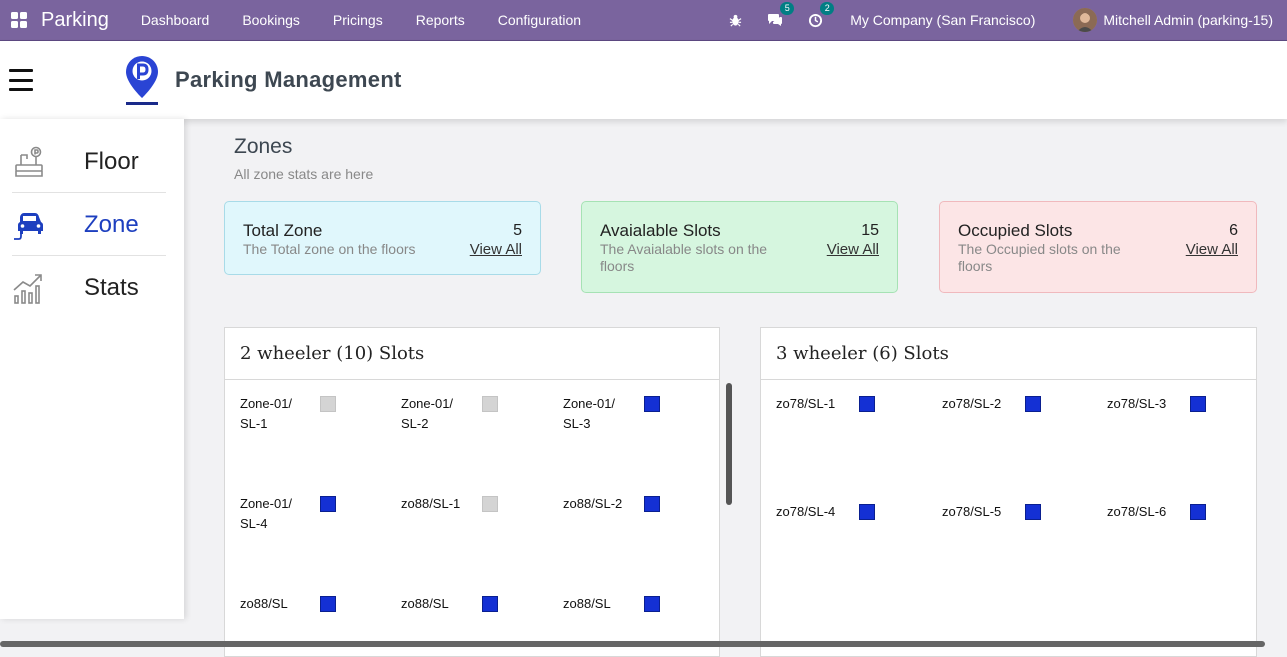 The width and height of the screenshot is (1287, 657). I want to click on sidebar-item-label: Stats, so click(111, 287).